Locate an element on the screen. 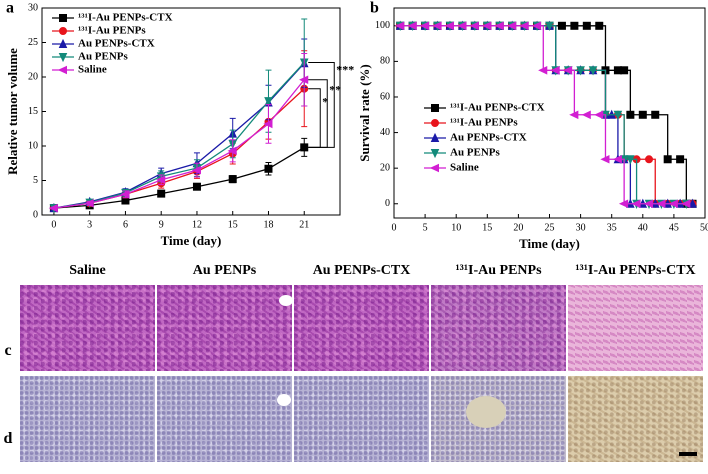  column-title: Saline is located at coordinates (87, 270).